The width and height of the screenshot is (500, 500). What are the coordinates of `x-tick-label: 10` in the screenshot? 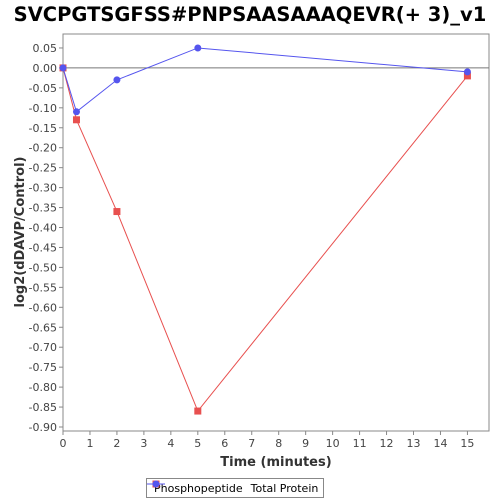 It's located at (333, 443).